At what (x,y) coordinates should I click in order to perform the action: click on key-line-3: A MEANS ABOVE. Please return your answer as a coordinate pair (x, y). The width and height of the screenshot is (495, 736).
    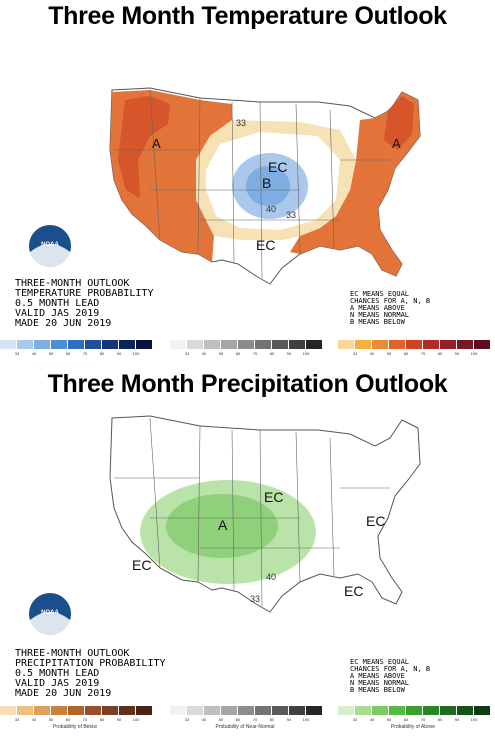
    Looking at the image, I should click on (377, 676).